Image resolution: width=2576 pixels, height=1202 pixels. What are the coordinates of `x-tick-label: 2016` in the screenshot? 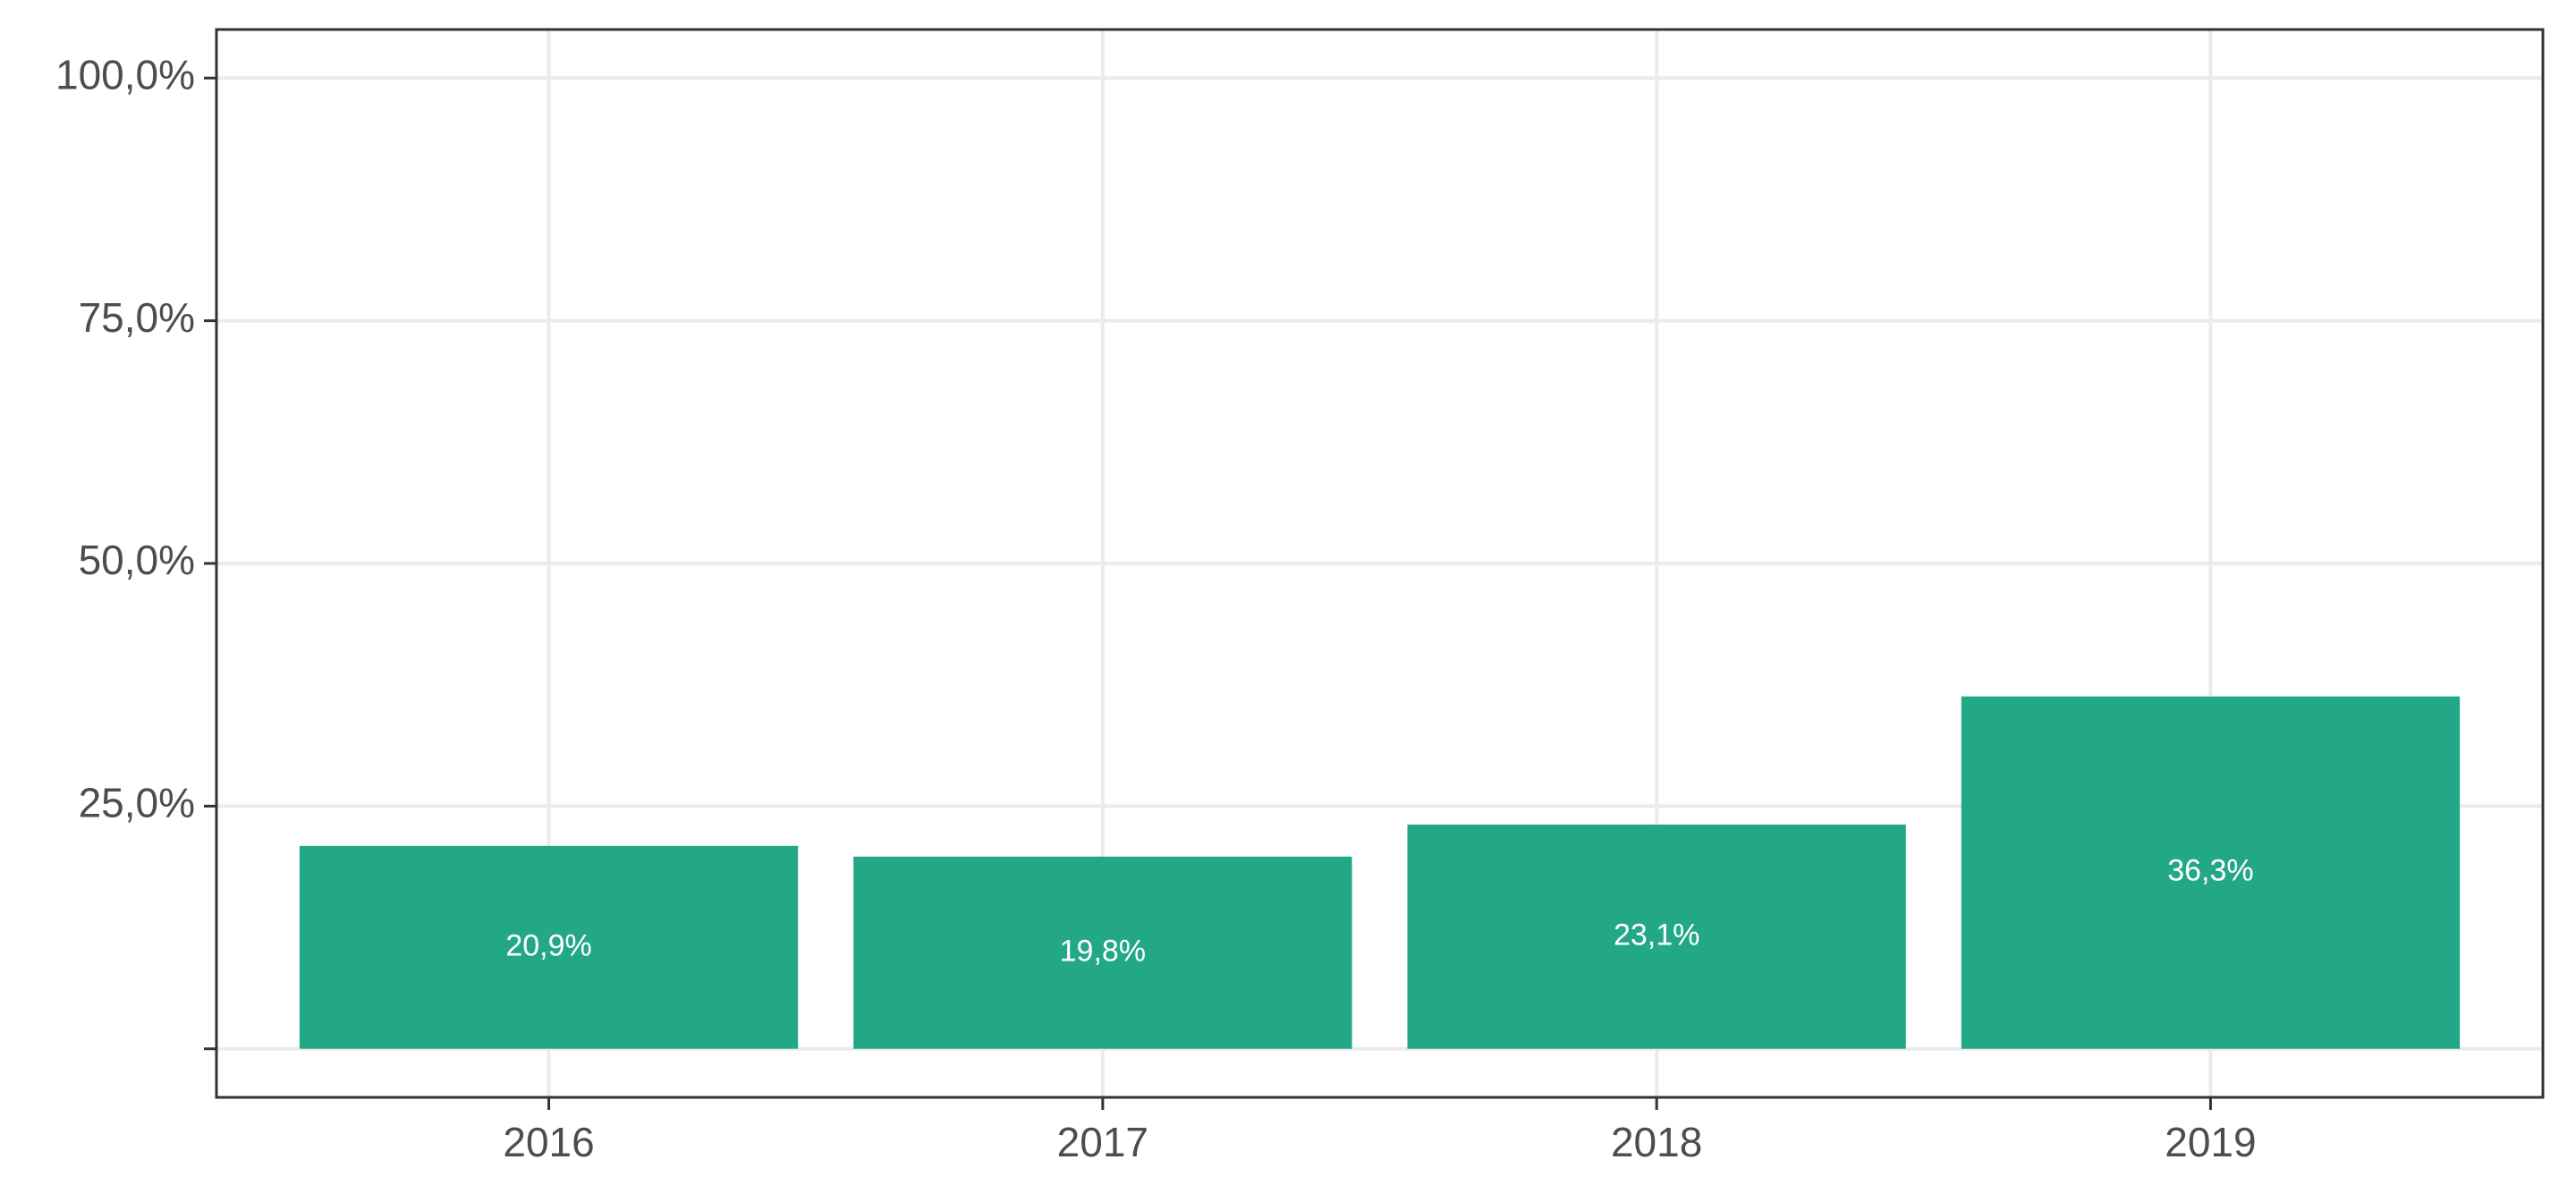 It's located at (548, 1142).